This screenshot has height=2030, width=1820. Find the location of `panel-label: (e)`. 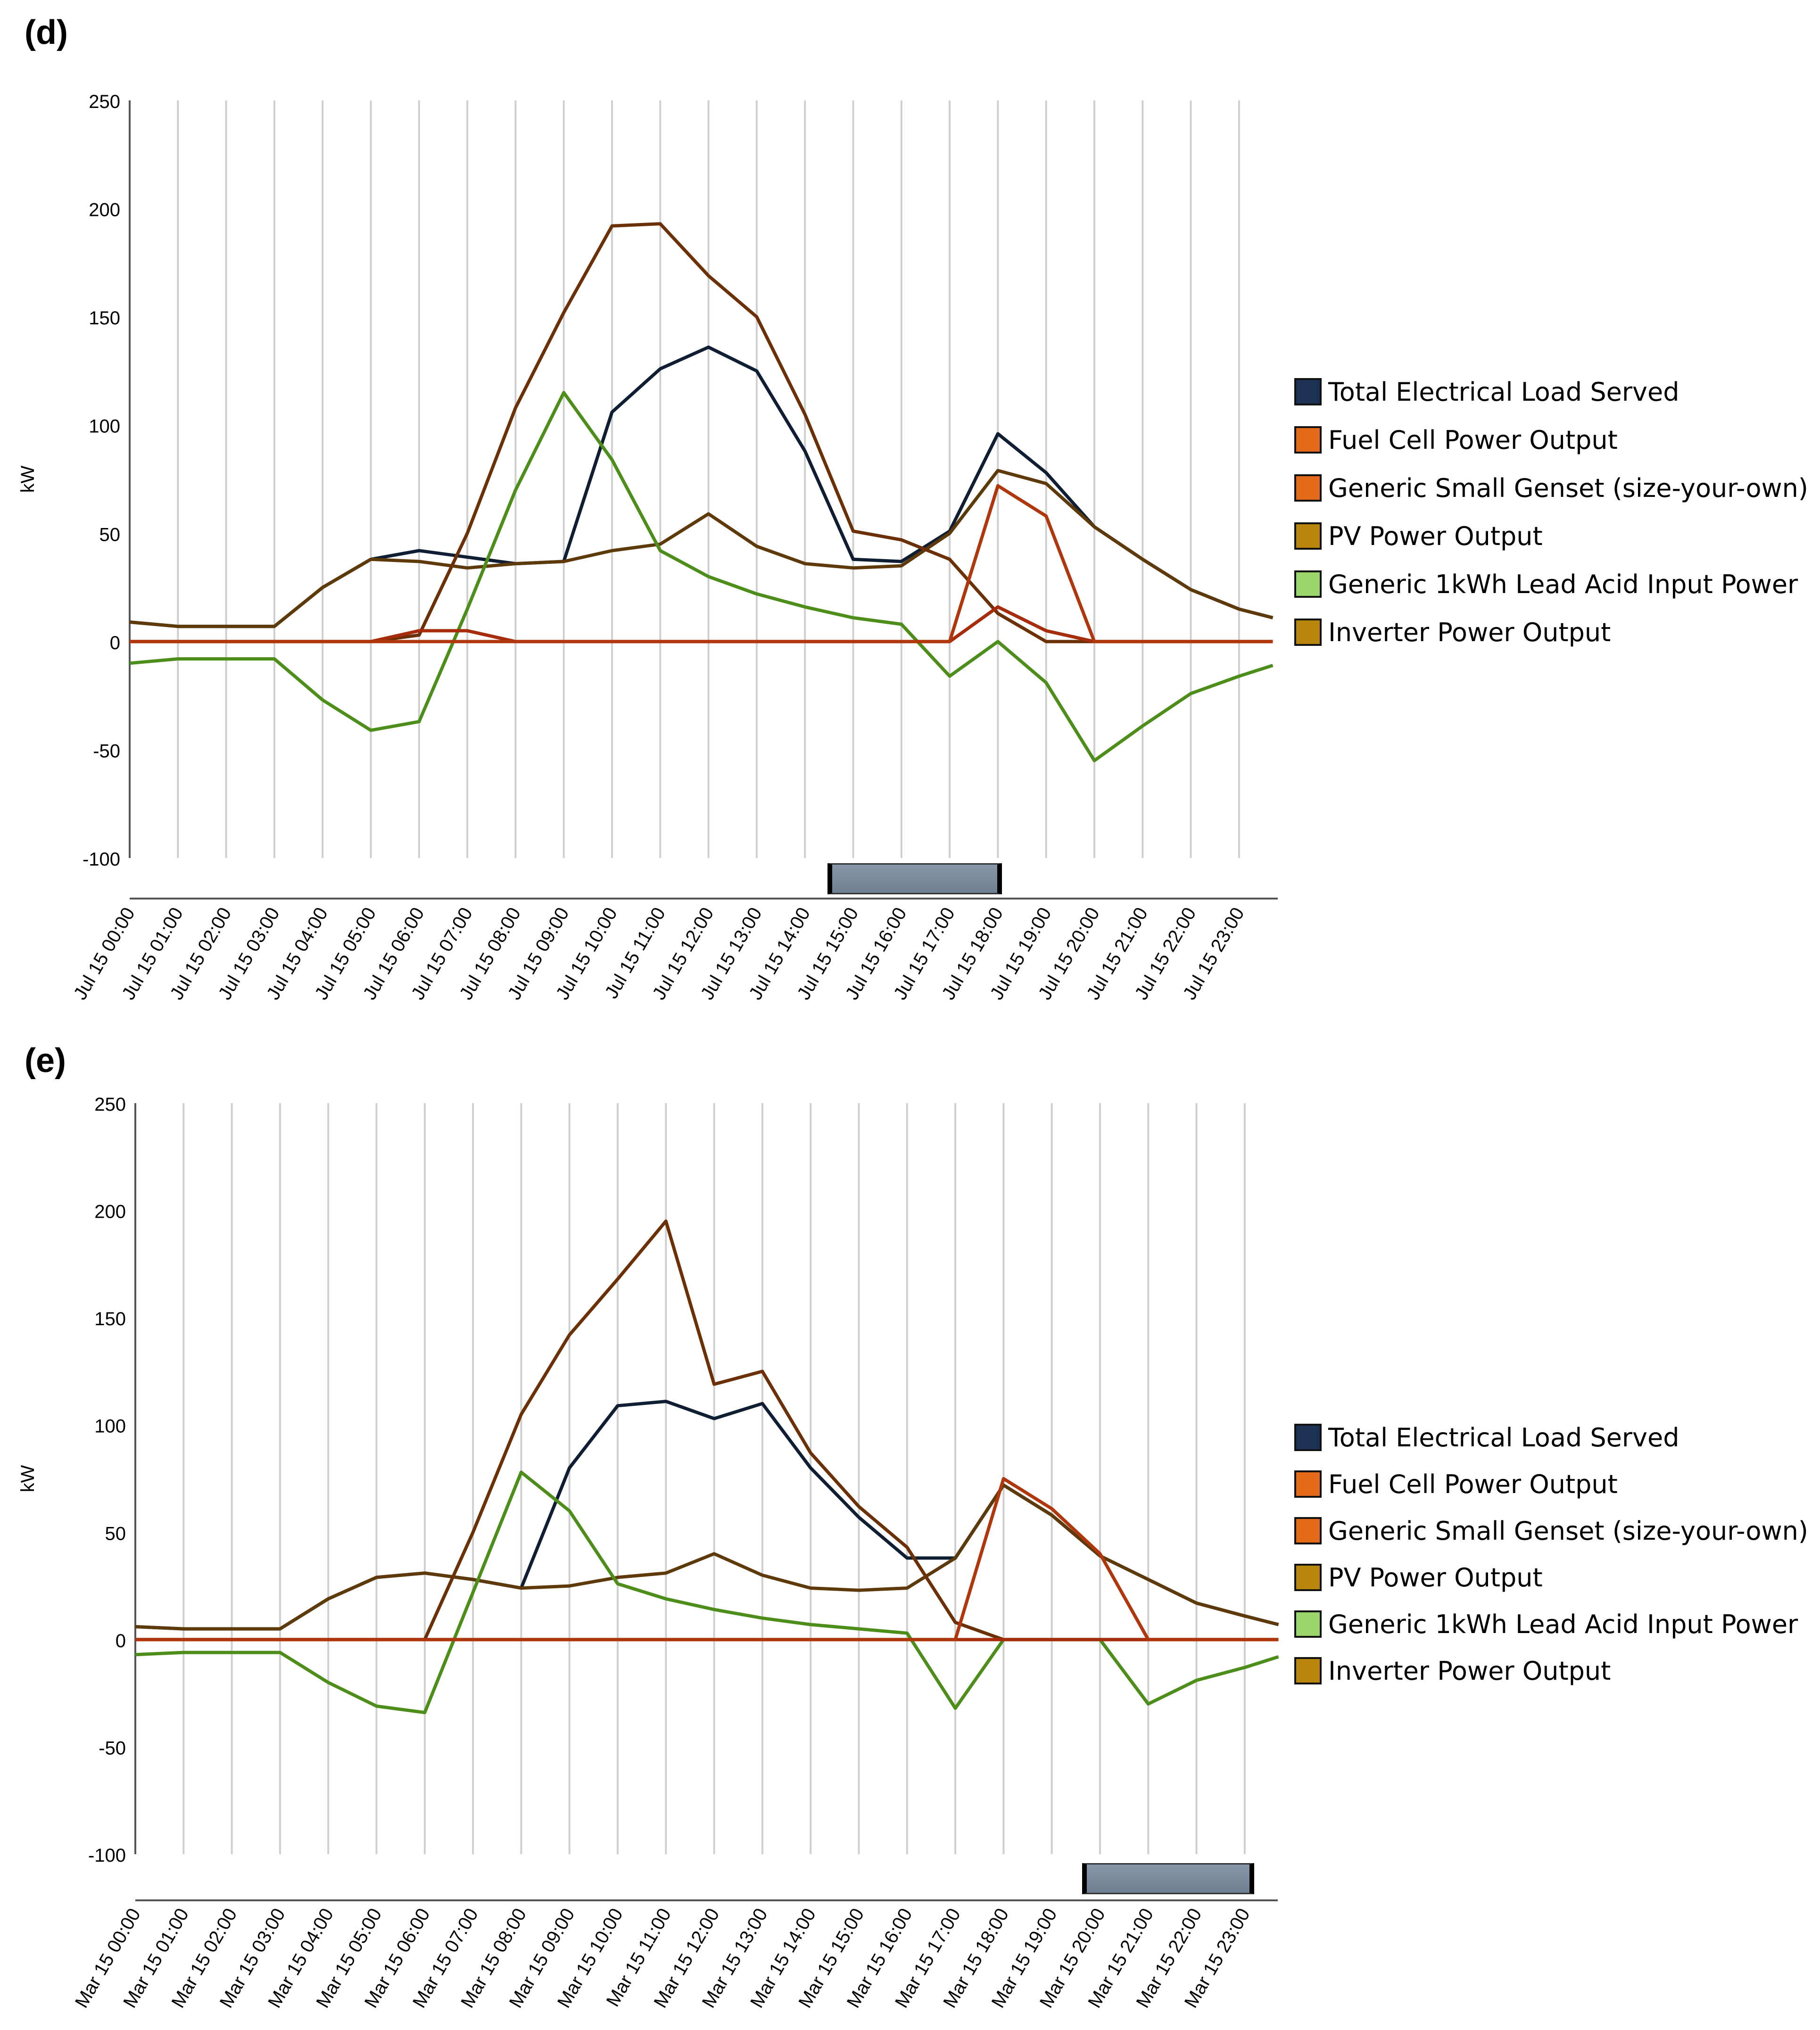

panel-label: (e) is located at coordinates (45, 1061).